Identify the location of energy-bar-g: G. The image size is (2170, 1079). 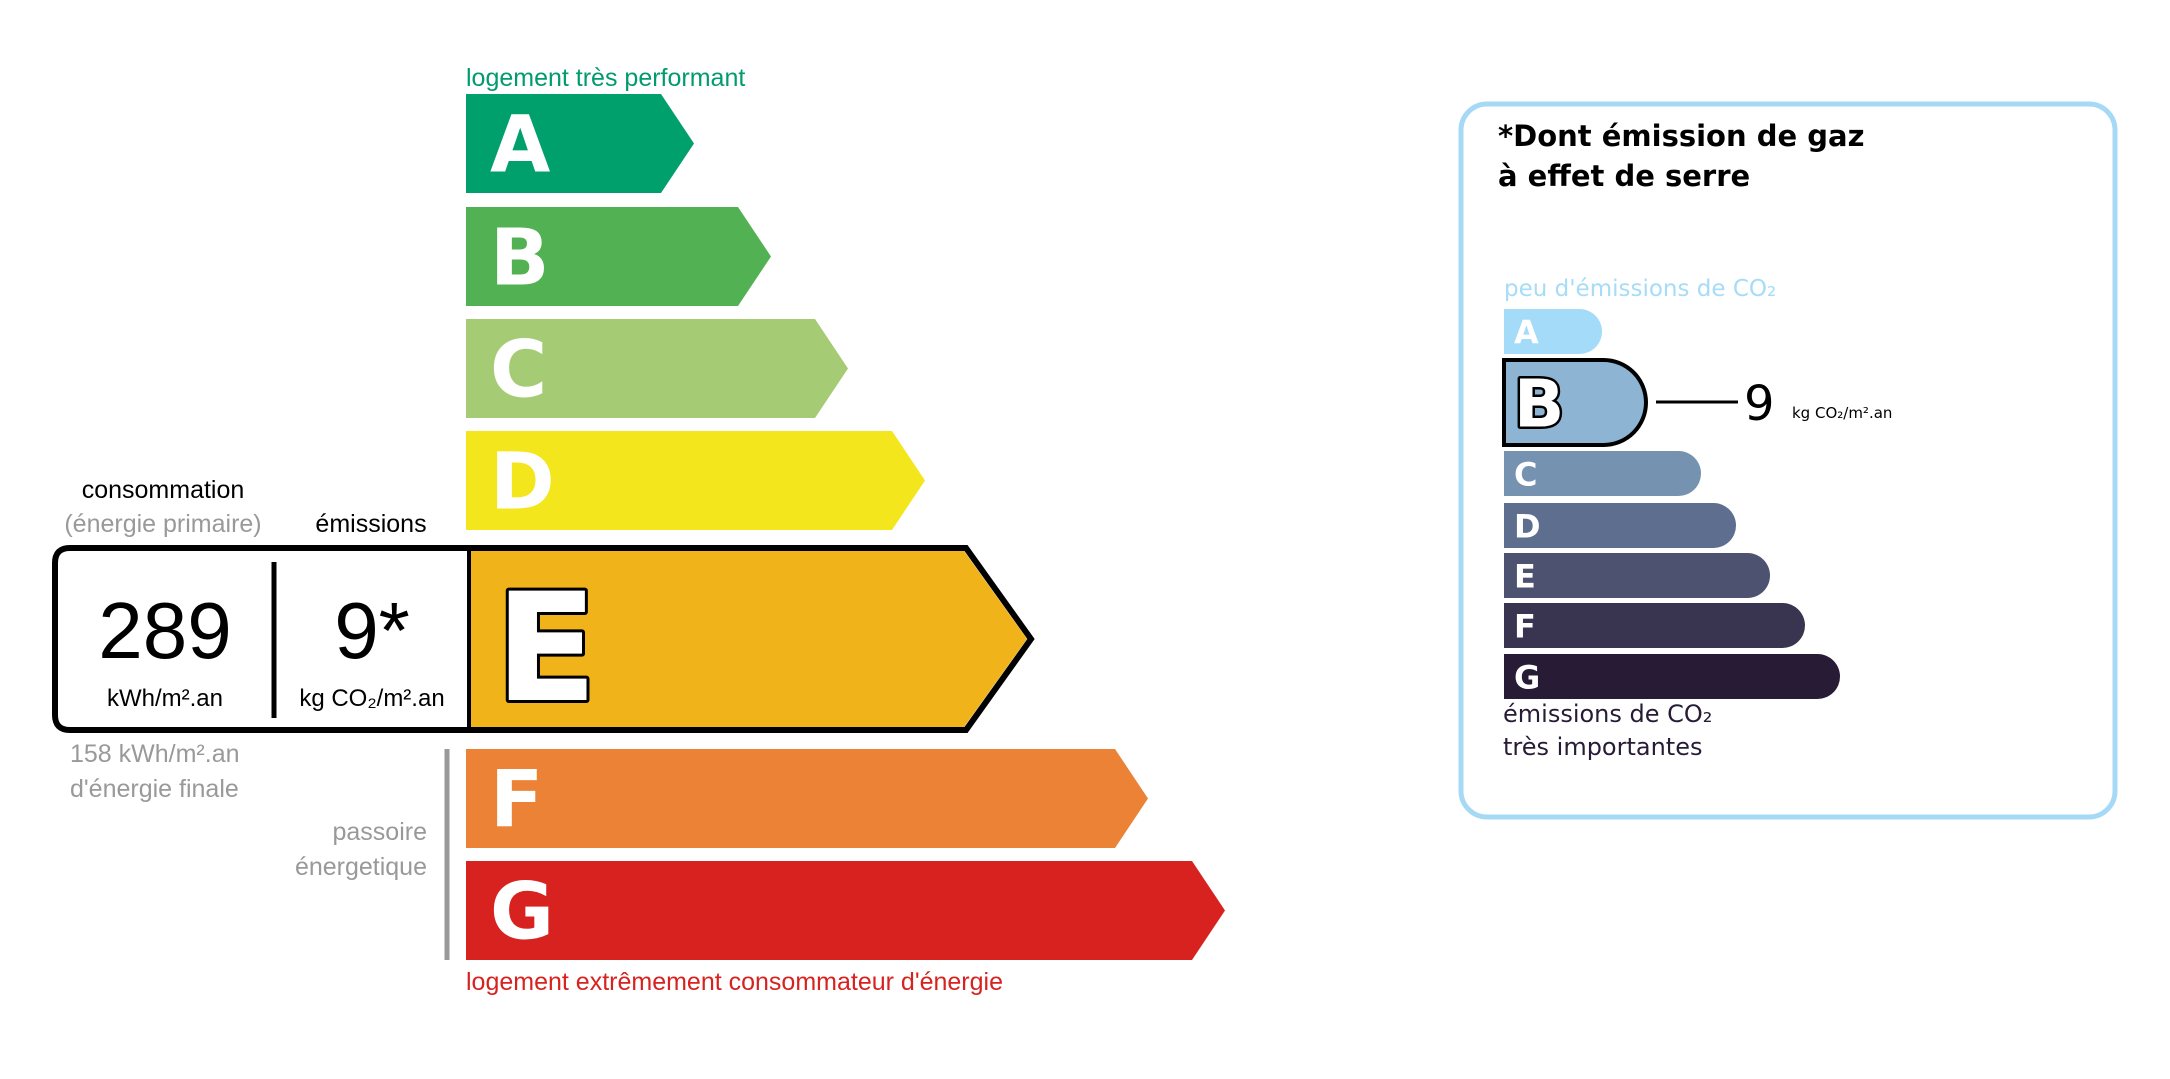
(845, 910).